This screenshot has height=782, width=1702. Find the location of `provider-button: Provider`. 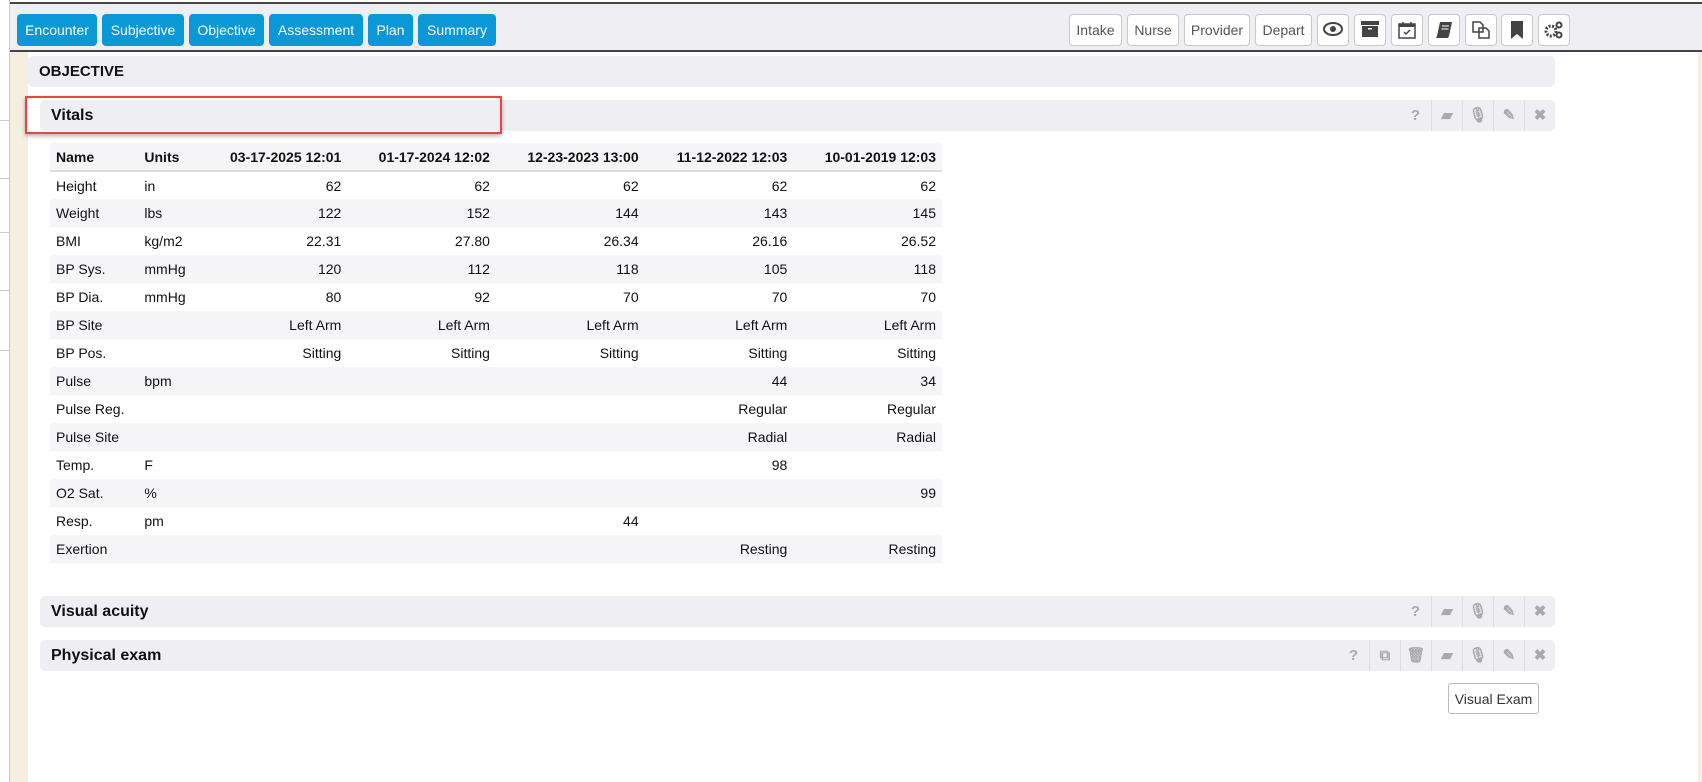

provider-button: Provider is located at coordinates (1217, 30).